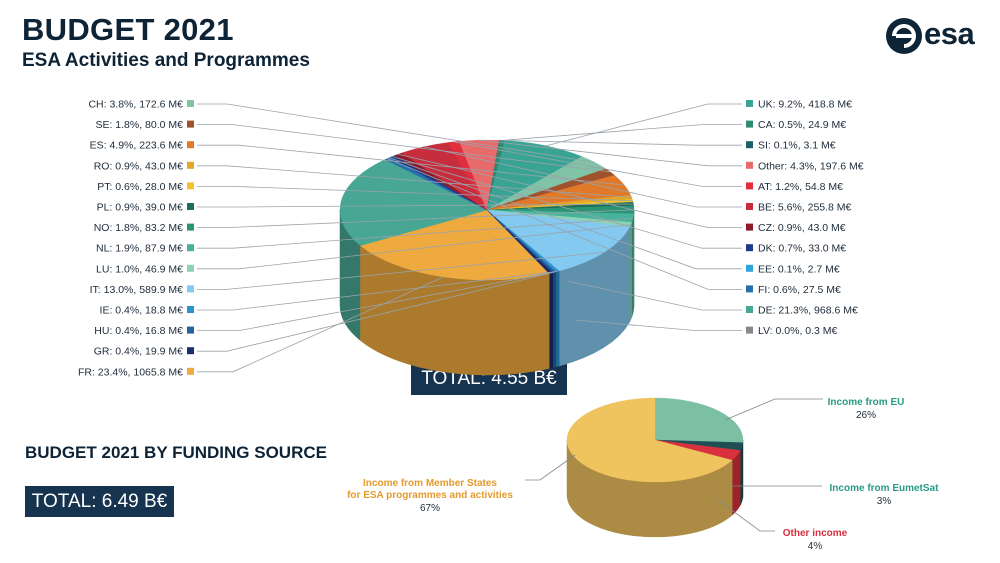 The image size is (1000, 563). What do you see at coordinates (749, 330) in the screenshot?
I see `legend-swatch-lv` at bounding box center [749, 330].